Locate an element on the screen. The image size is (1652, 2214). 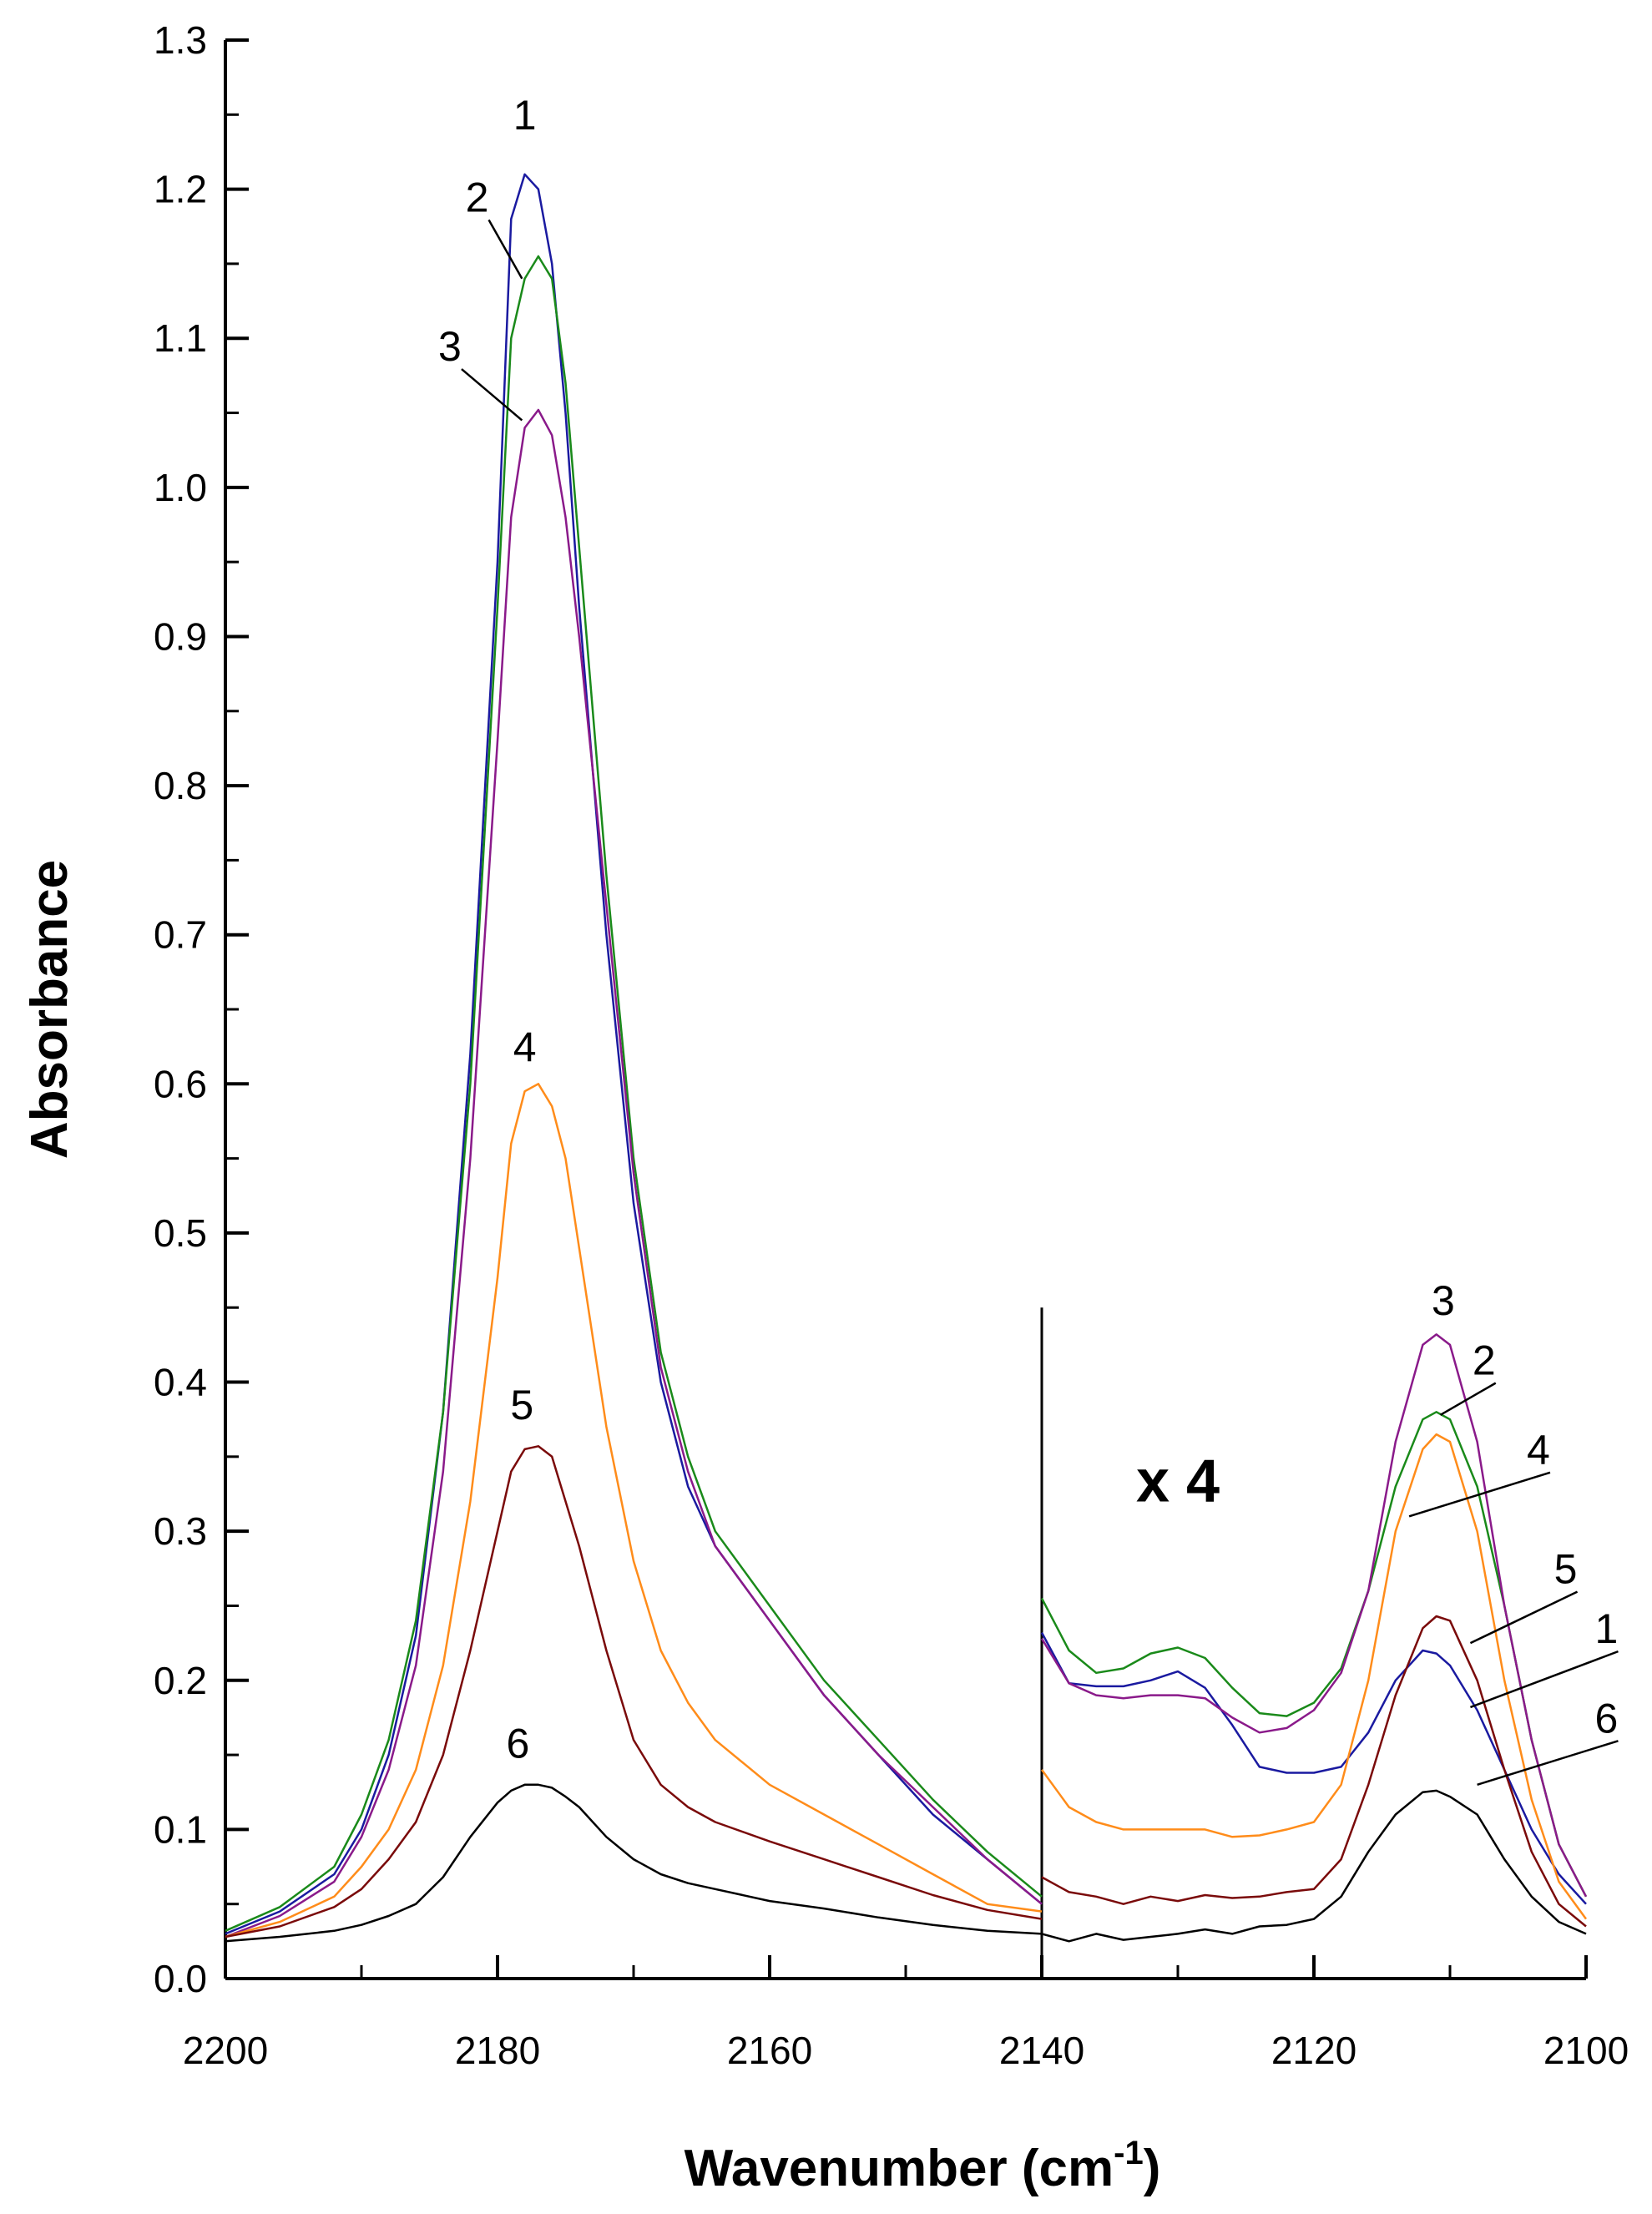
y-tick-label: 0.3 is located at coordinates (180, 1531).